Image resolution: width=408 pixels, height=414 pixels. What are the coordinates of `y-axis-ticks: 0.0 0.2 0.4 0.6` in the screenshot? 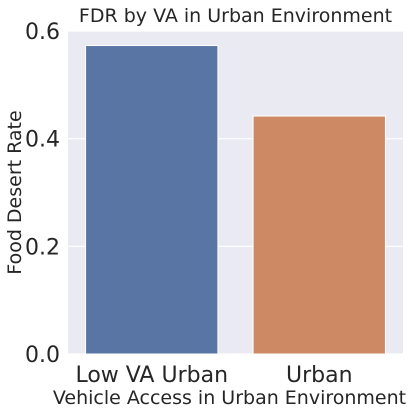 It's located at (42, 194).